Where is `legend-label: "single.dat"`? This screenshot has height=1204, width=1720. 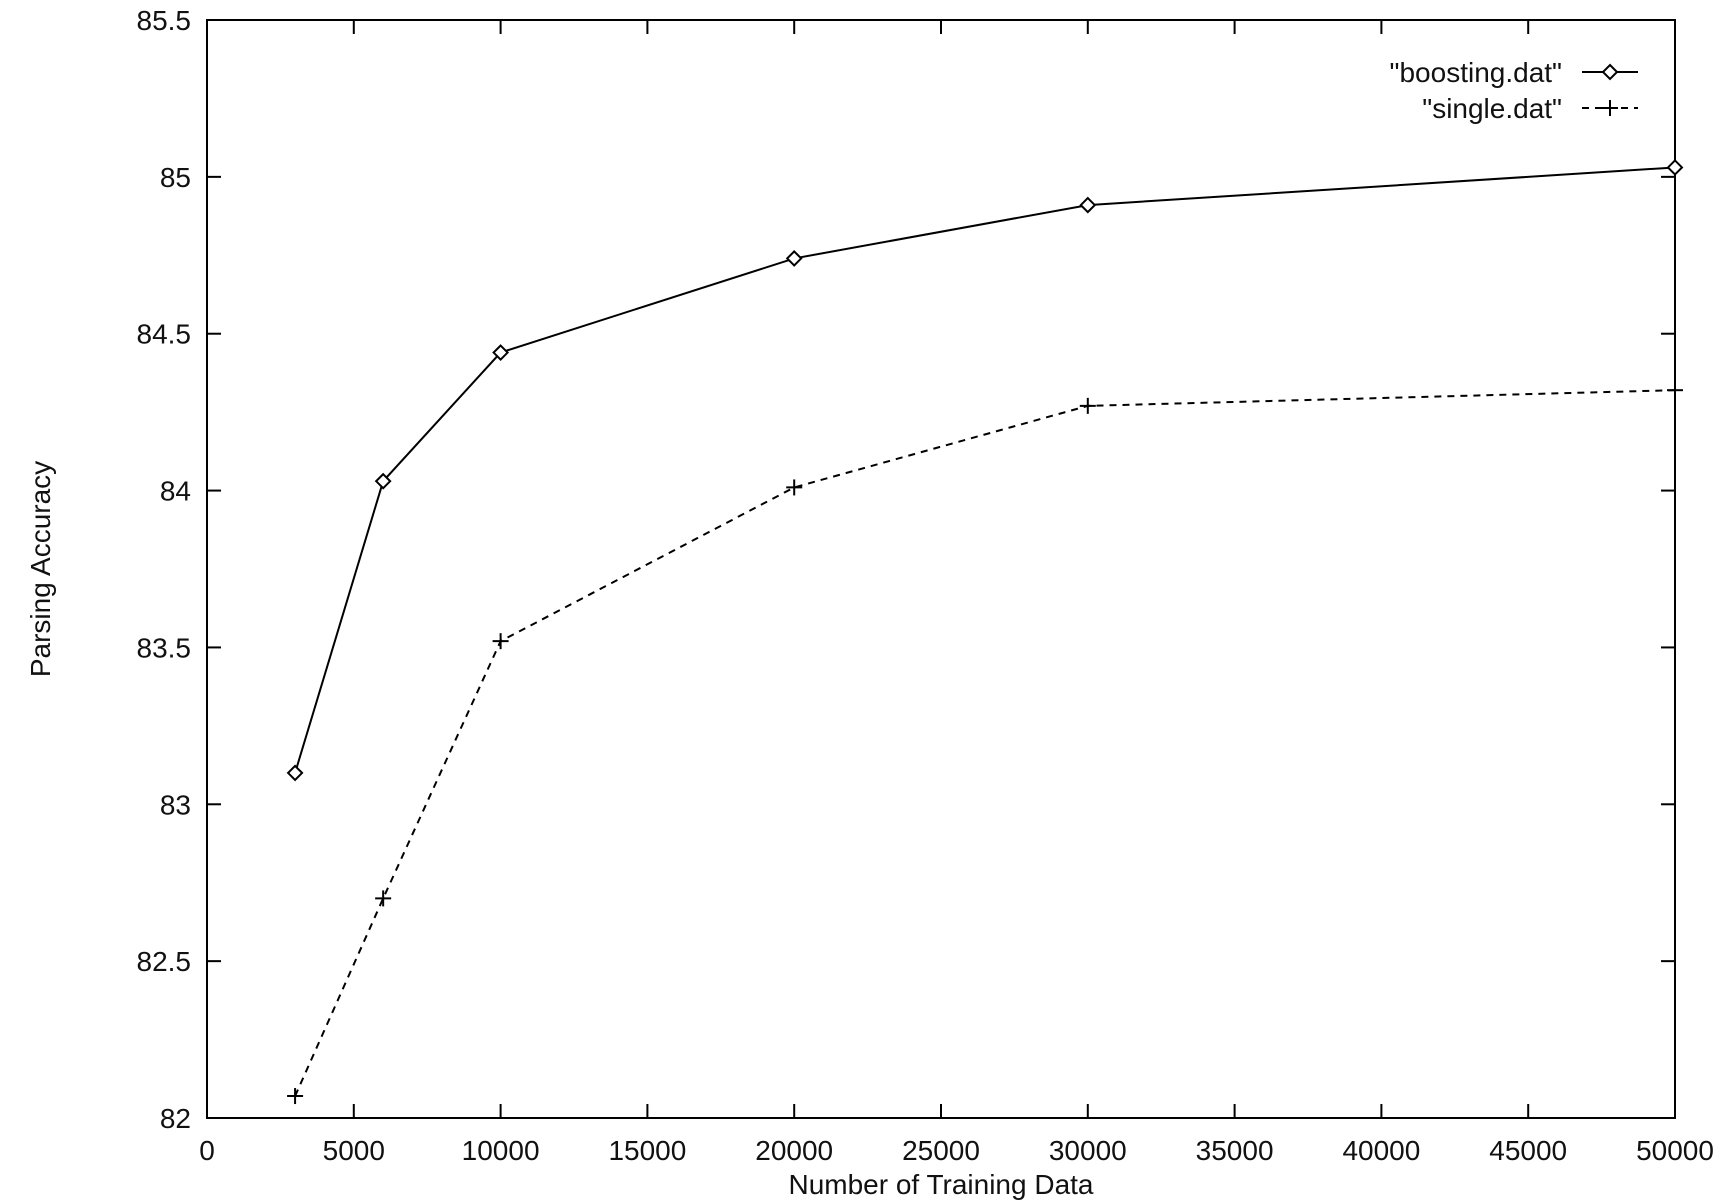
legend-label: "single.dat" is located at coordinates (1492, 108).